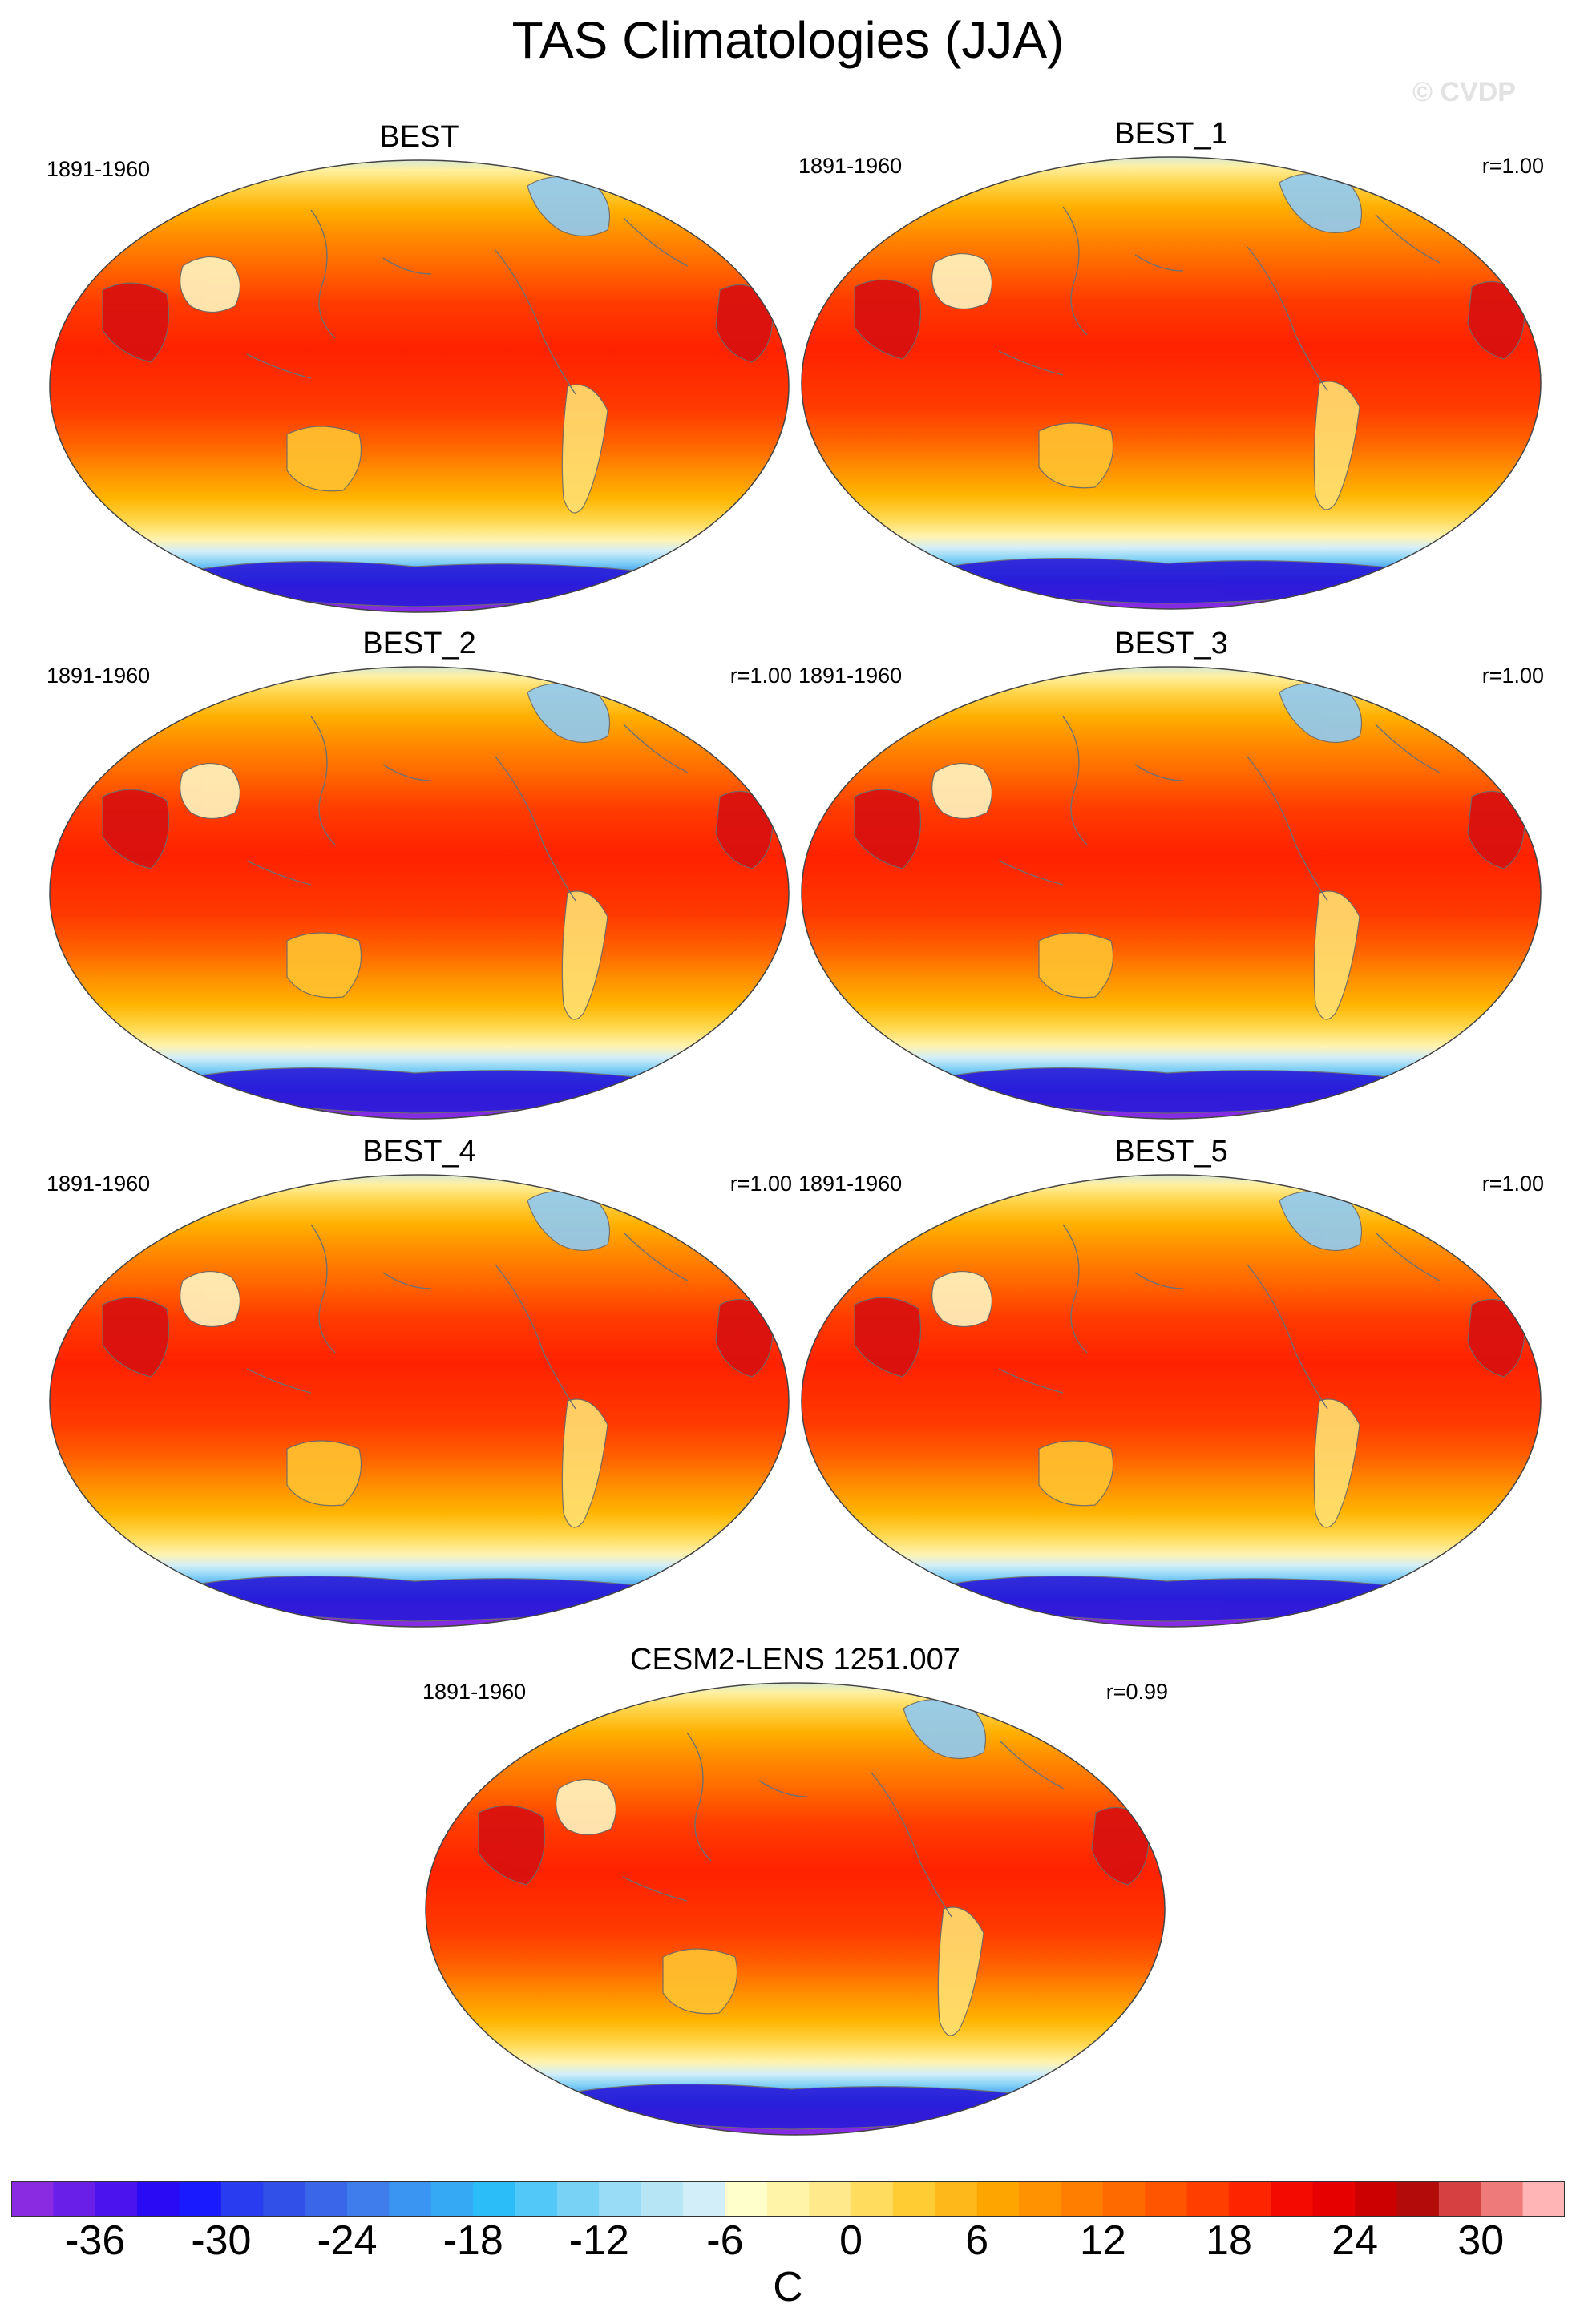  Describe the element at coordinates (795, 1659) in the screenshot. I see `panel-title: CESM2-LENS 1251.007` at that location.